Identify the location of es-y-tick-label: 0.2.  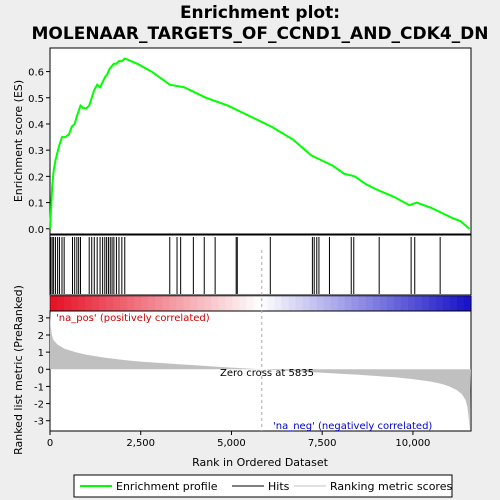
(36, 177).